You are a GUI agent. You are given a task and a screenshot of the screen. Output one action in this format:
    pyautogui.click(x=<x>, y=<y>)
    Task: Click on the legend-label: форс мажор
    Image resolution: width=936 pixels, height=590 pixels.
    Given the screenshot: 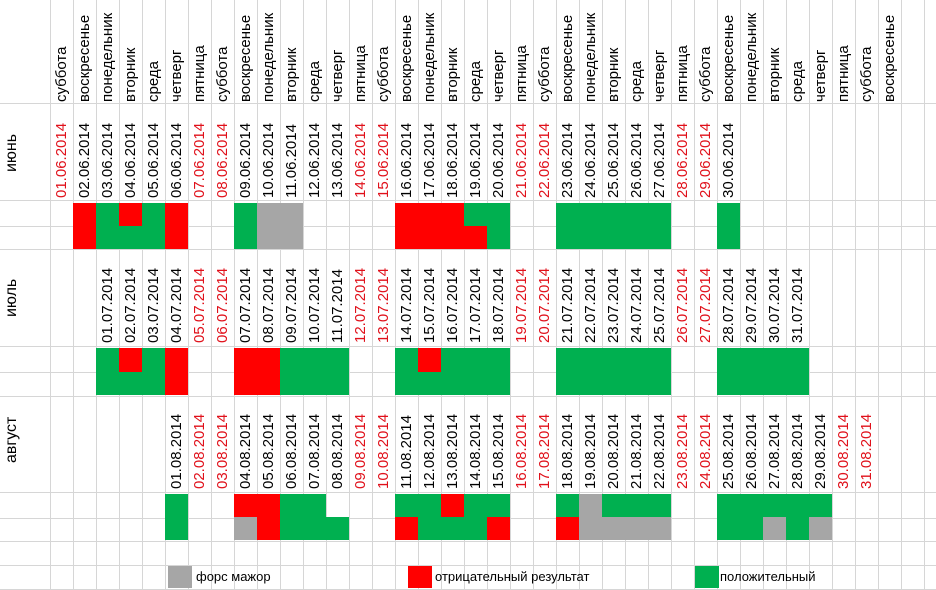 What is the action you would take?
    pyautogui.click(x=233, y=576)
    